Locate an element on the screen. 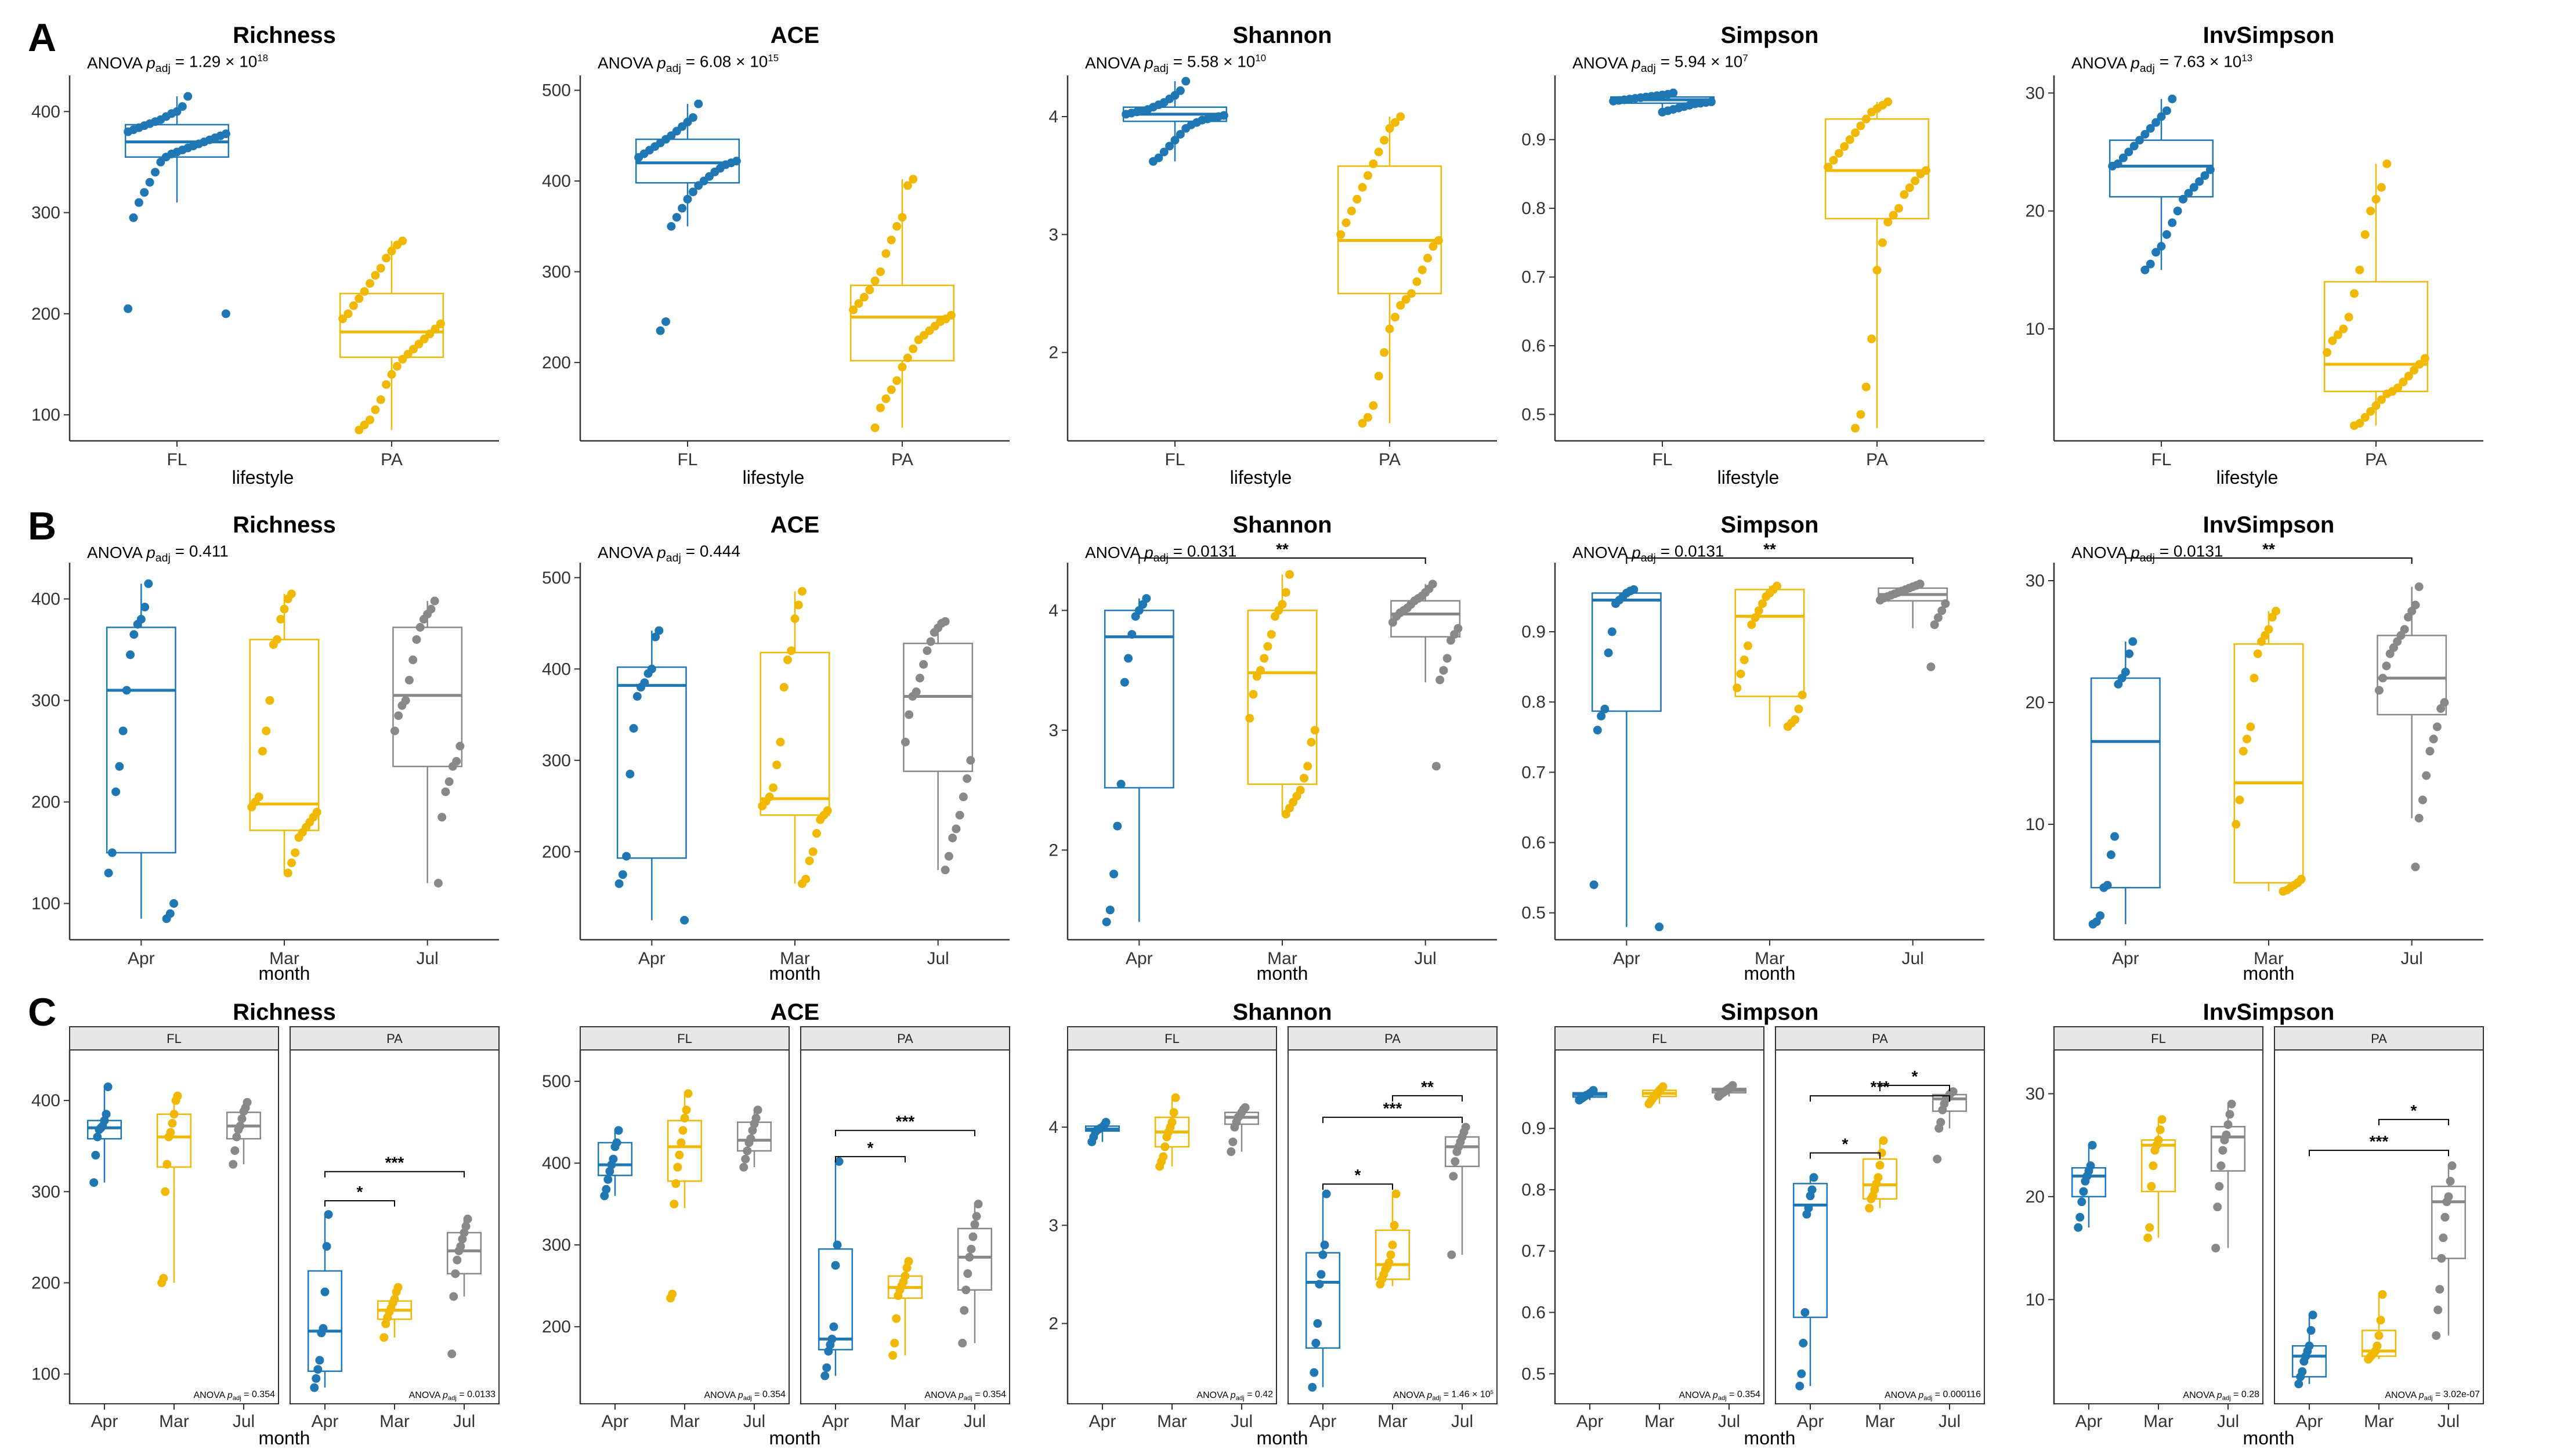  anova-label: ANOVA padj = 5.58 × 1010 is located at coordinates (1175, 63).